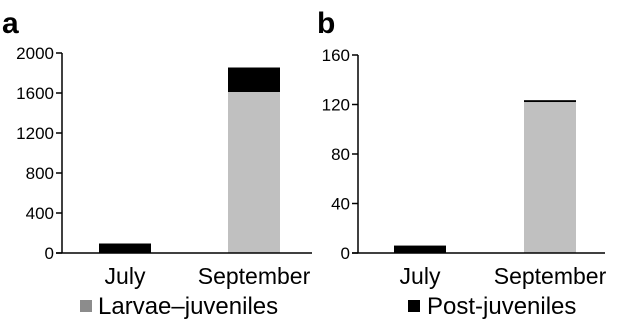  I want to click on y-tick-label-40: 40, so click(340, 204).